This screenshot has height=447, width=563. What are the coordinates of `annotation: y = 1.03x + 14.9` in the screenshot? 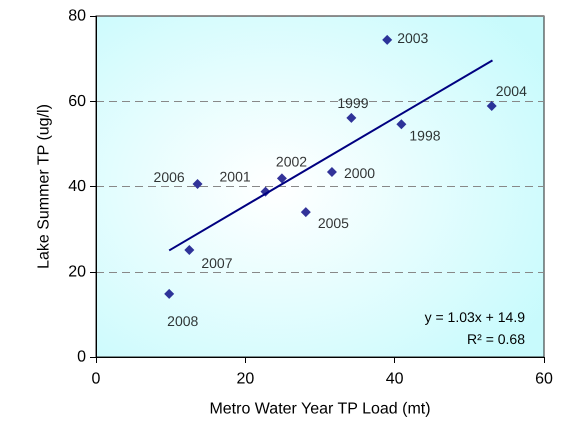 It's located at (475, 317).